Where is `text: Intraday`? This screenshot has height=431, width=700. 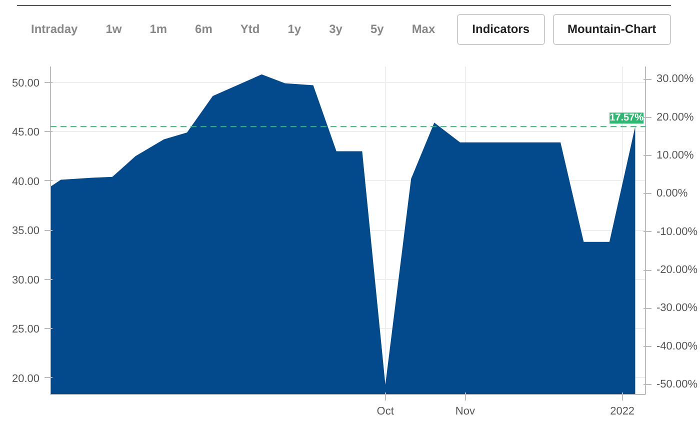 text: Intraday is located at coordinates (54, 29).